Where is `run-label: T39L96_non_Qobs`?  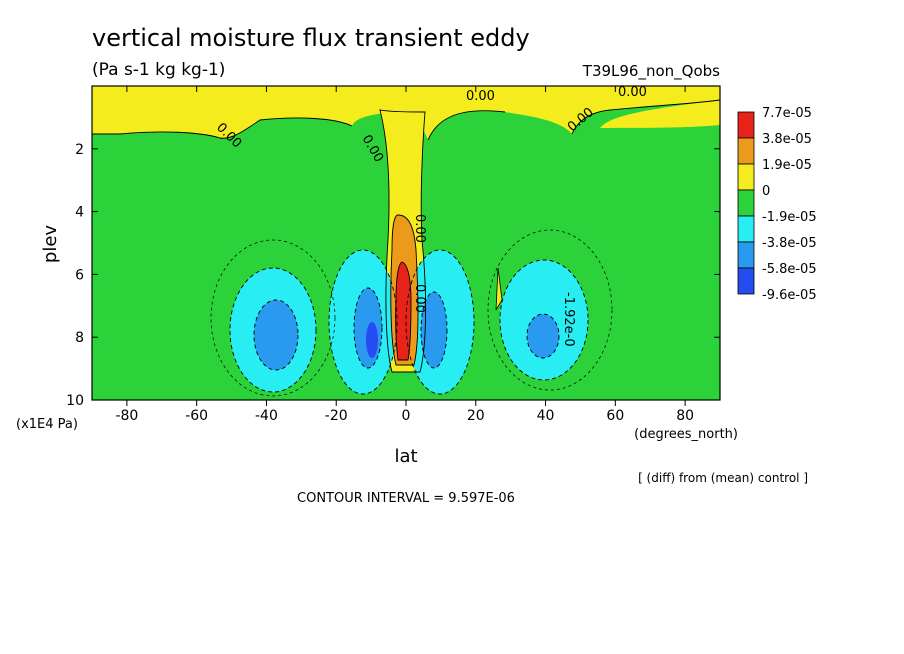
run-label: T39L96_non_Qobs is located at coordinates (651, 71).